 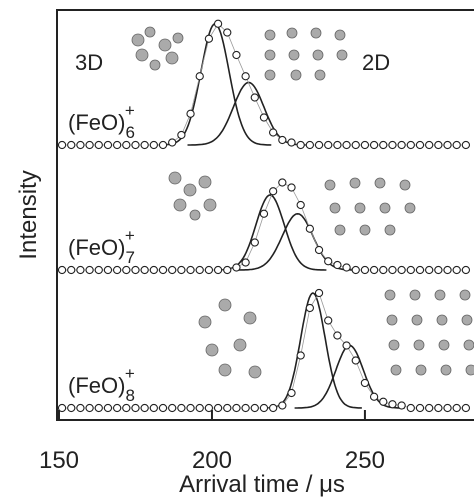 I want to click on panel-label: (FeO)6 +, so click(x=101, y=121).